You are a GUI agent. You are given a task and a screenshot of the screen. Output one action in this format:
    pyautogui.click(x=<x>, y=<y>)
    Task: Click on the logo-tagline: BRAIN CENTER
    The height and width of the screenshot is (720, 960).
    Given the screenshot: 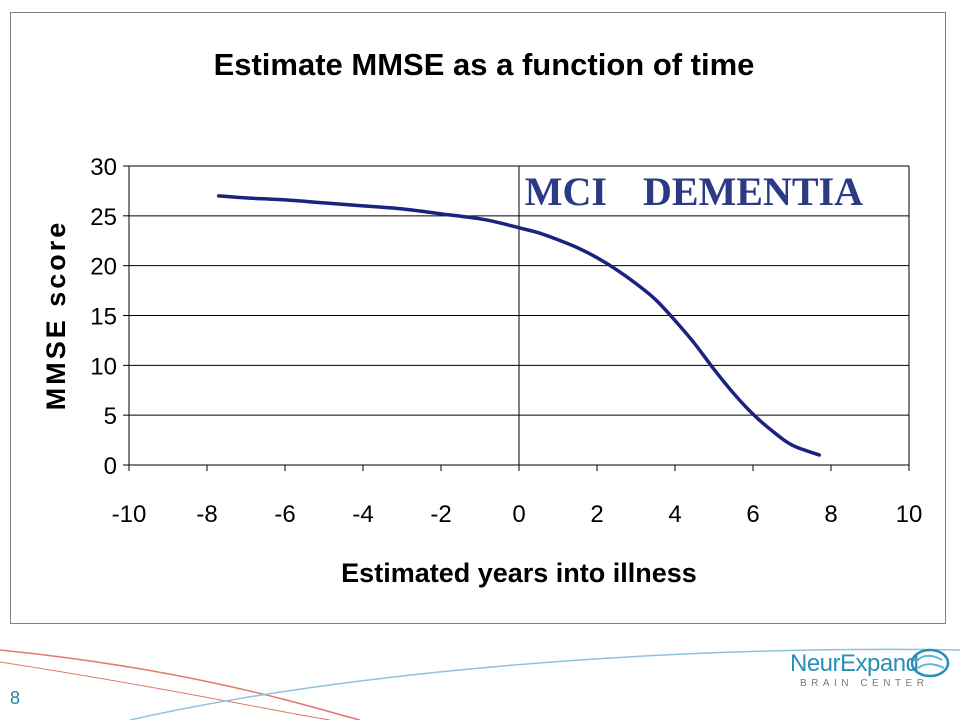 What is the action you would take?
    pyautogui.click(x=864, y=683)
    